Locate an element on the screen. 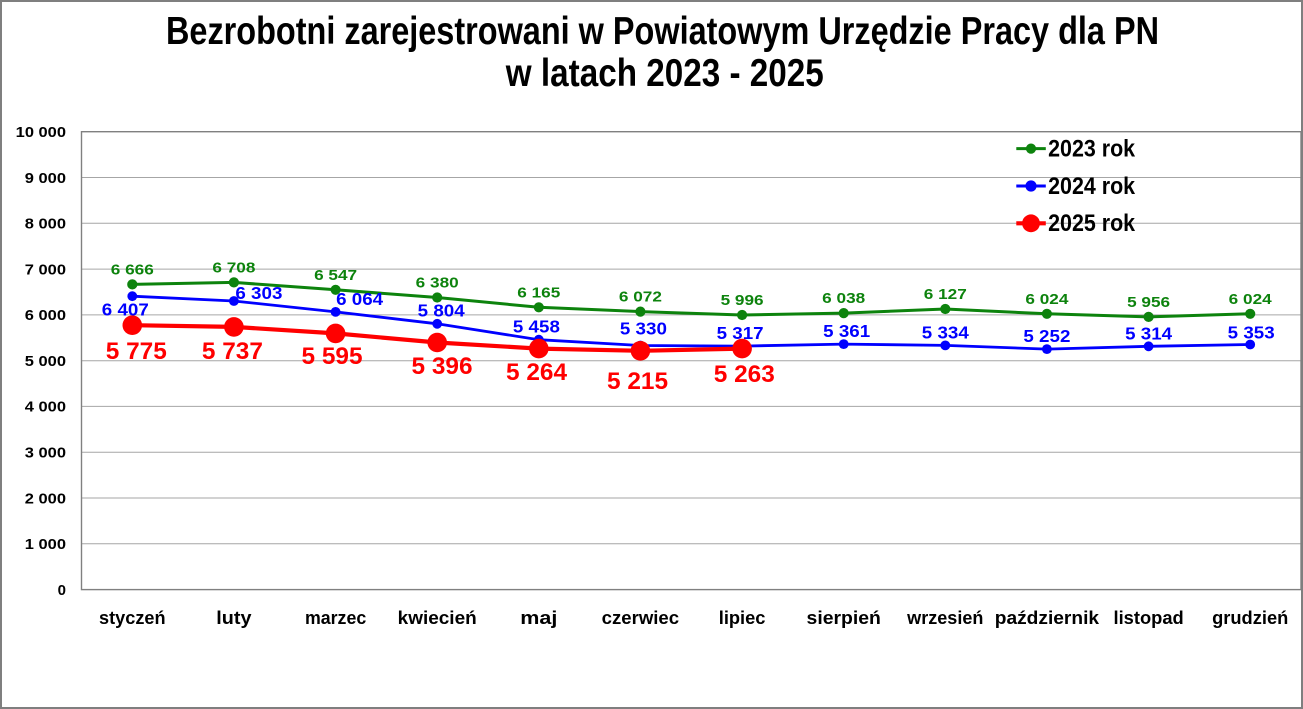 This screenshot has width=1303, height=709. svg-text: lipiec is located at coordinates (742, 618).